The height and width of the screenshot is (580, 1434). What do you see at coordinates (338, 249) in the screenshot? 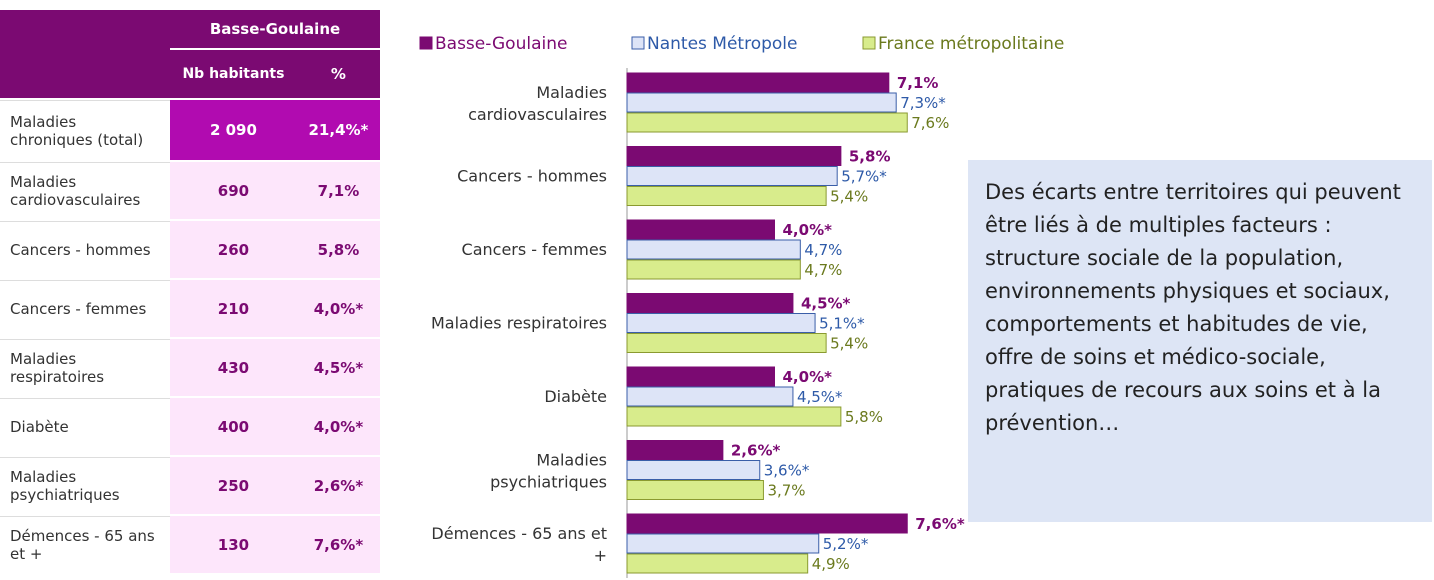
I see `cell: 5,8%` at bounding box center [338, 249].